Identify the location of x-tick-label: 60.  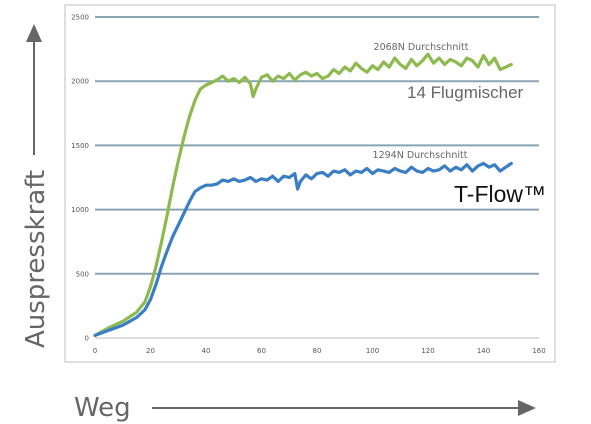
(261, 351).